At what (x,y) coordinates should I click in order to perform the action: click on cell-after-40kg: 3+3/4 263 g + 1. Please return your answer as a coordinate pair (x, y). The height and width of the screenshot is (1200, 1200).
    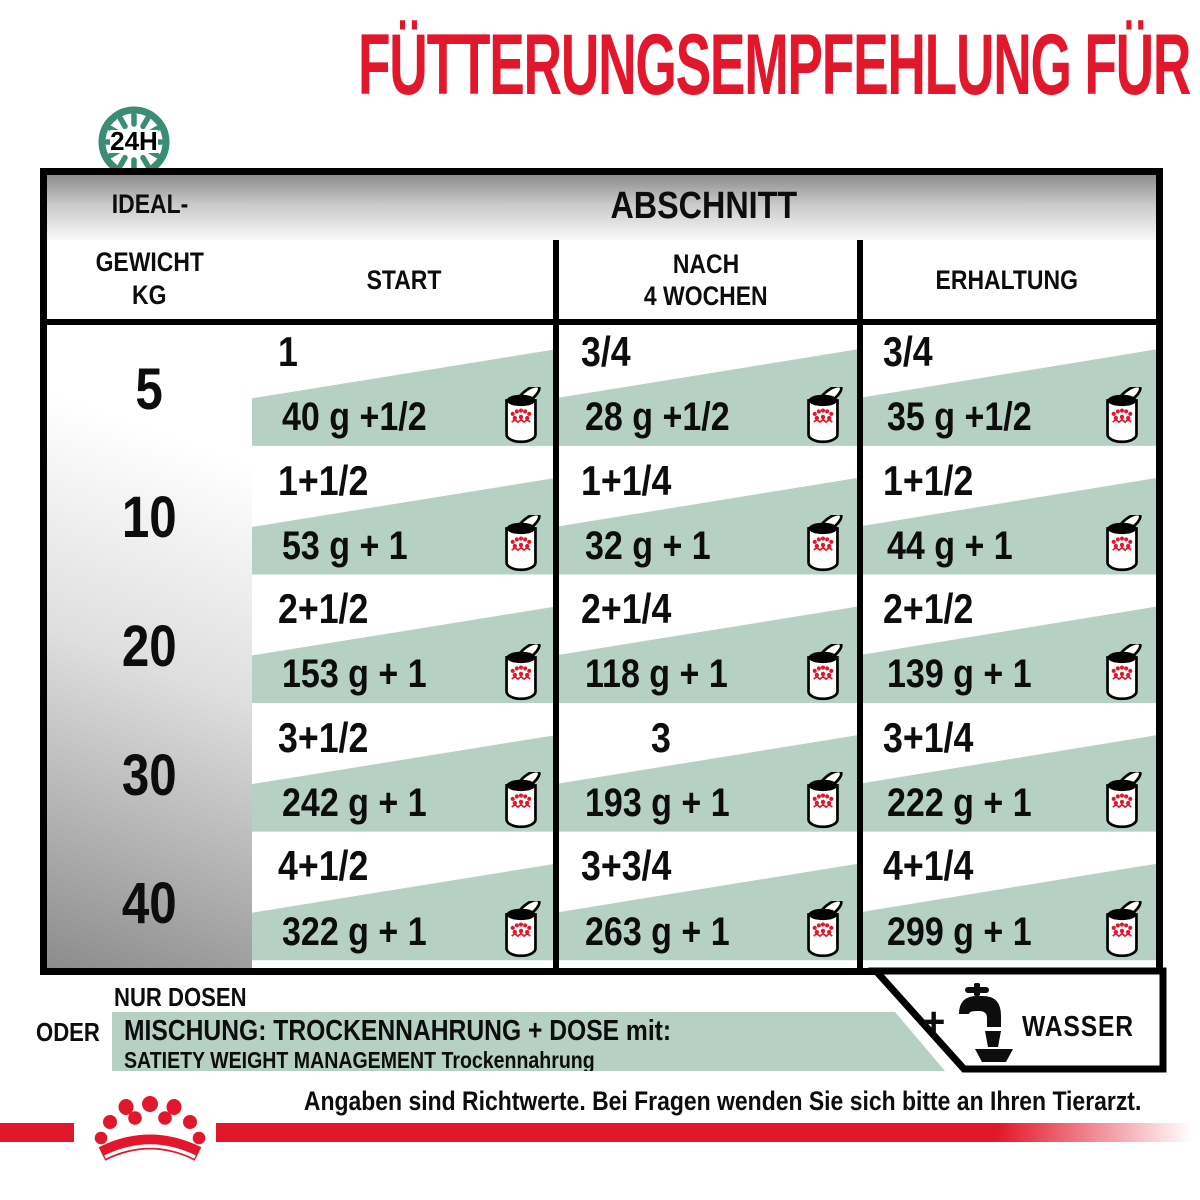
    Looking at the image, I should click on (706, 903).